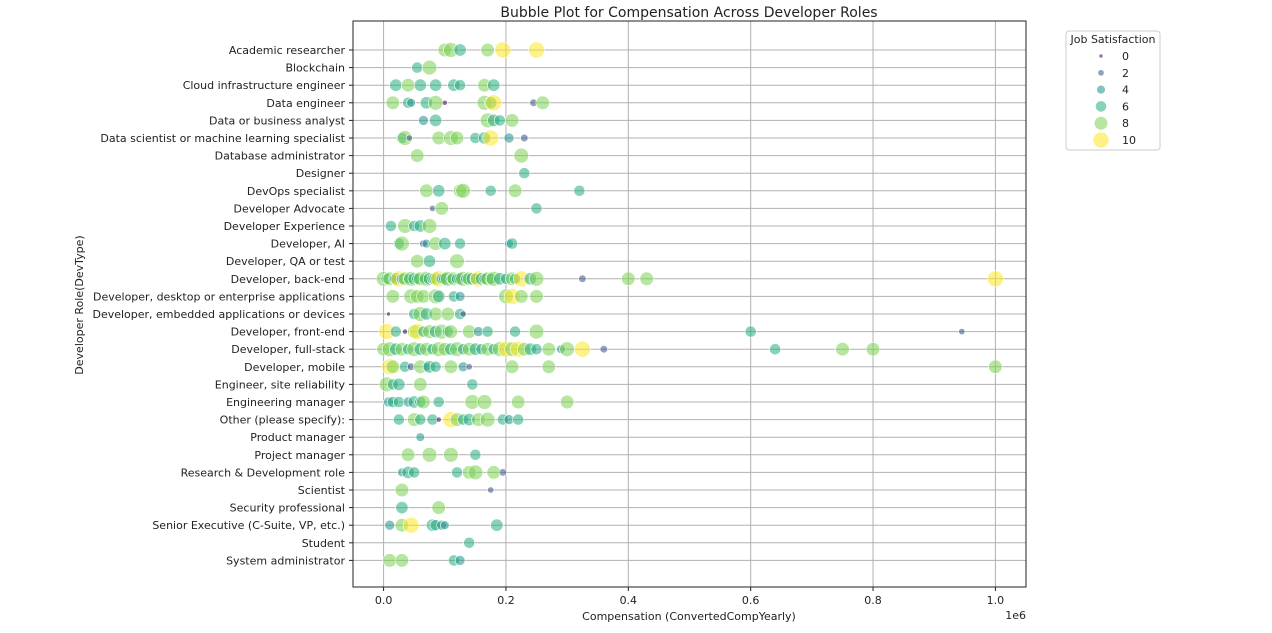 The image size is (1272, 633). Describe the element at coordinates (264, 85) in the screenshot. I see `y-tick-label: Cloud infrastructure engineer` at that location.